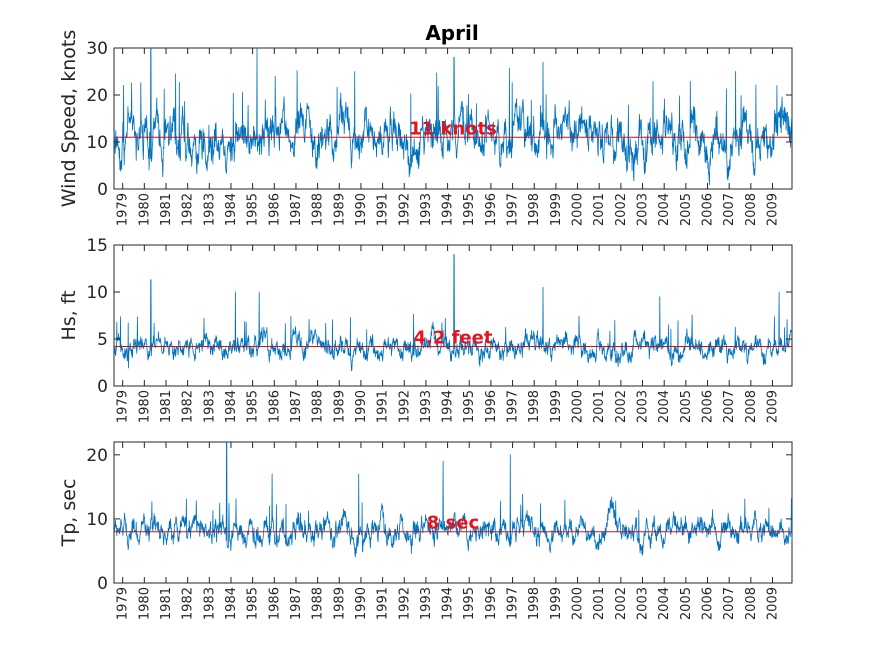  Describe the element at coordinates (643, 209) in the screenshot. I see `x-tick-label: 2003` at that location.